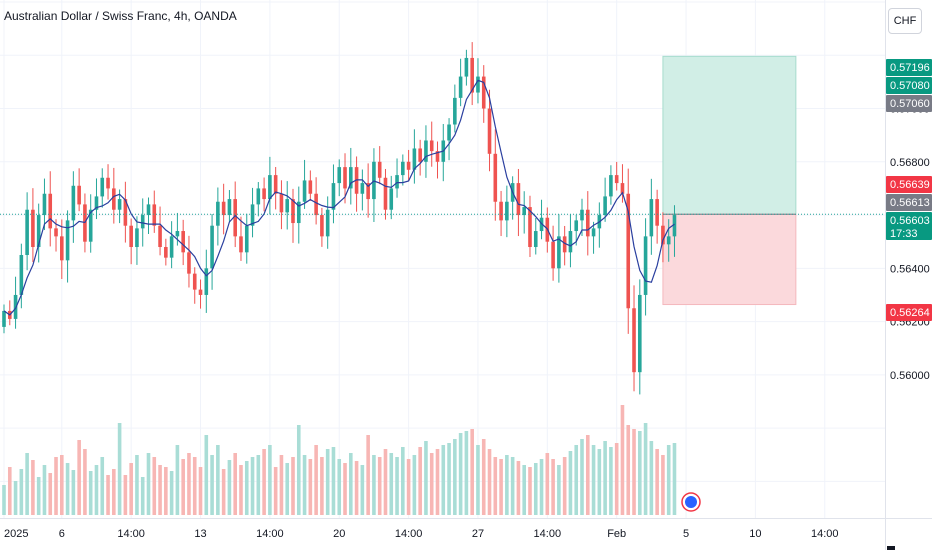 The image size is (932, 550). What do you see at coordinates (478, 534) in the screenshot?
I see `time-tick-label: 27` at bounding box center [478, 534].